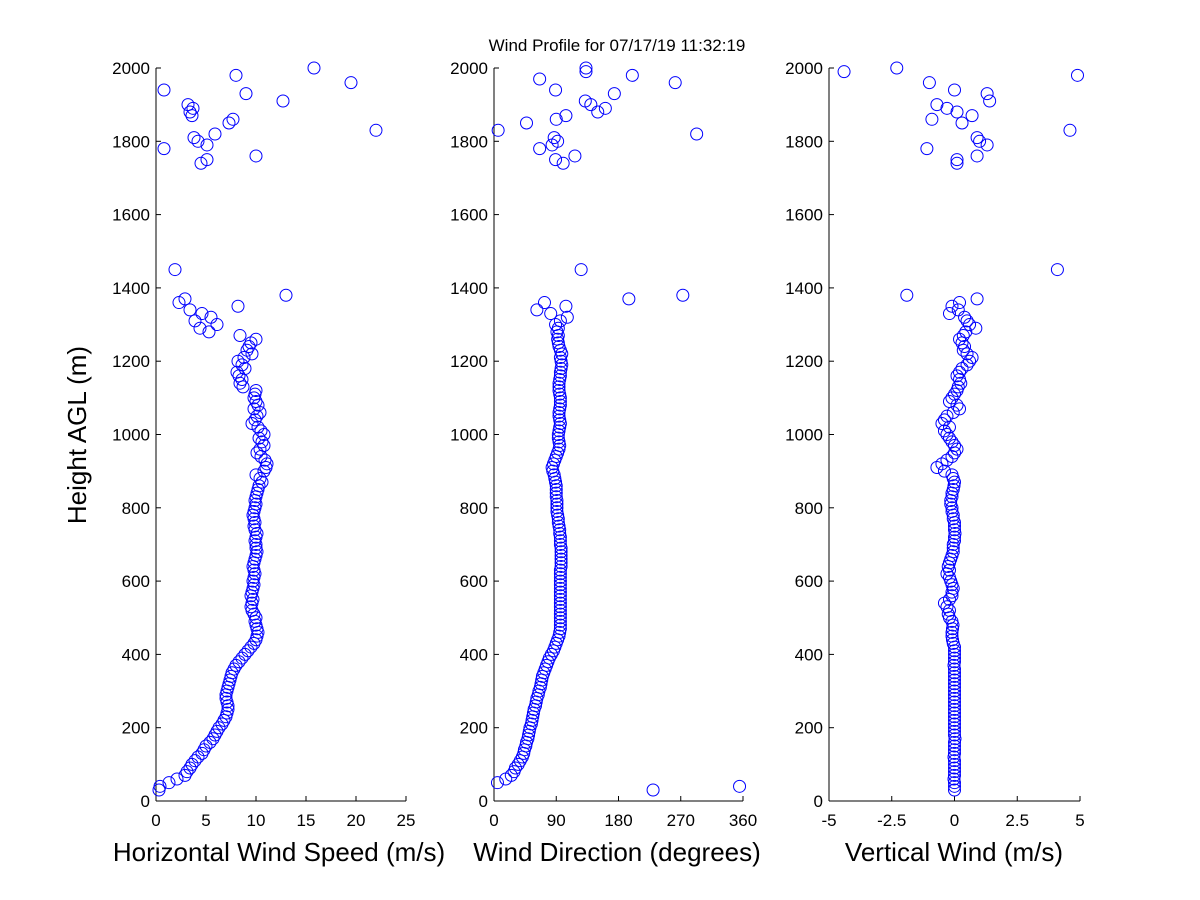 The width and height of the screenshot is (1200, 900). I want to click on vertical-wind-y-tick-label: 1200, so click(804, 361).